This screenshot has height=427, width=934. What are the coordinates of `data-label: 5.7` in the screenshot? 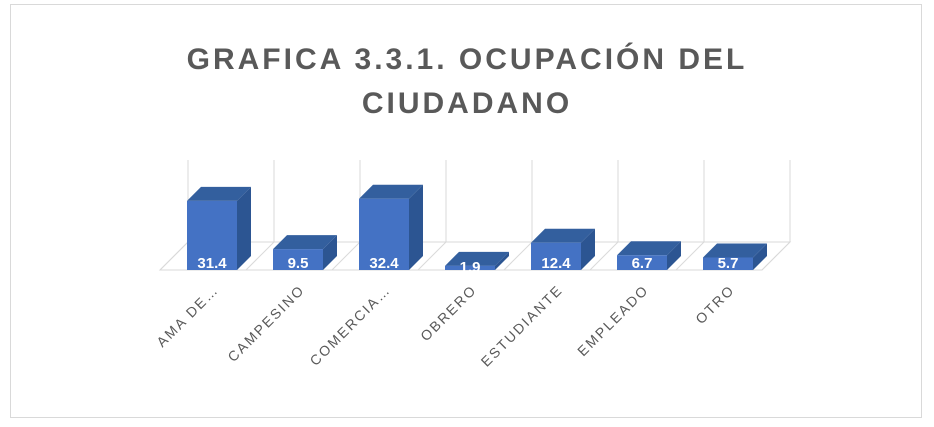 It's located at (728, 263).